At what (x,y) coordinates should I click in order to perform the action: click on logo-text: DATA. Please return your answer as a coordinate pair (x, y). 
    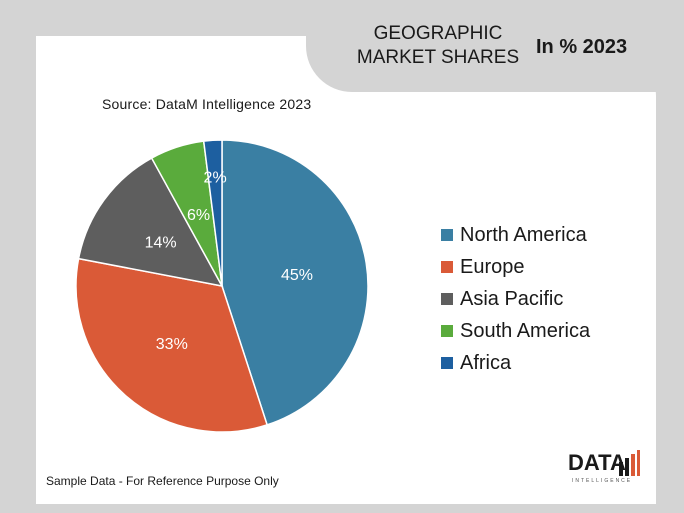
    Looking at the image, I should click on (597, 462).